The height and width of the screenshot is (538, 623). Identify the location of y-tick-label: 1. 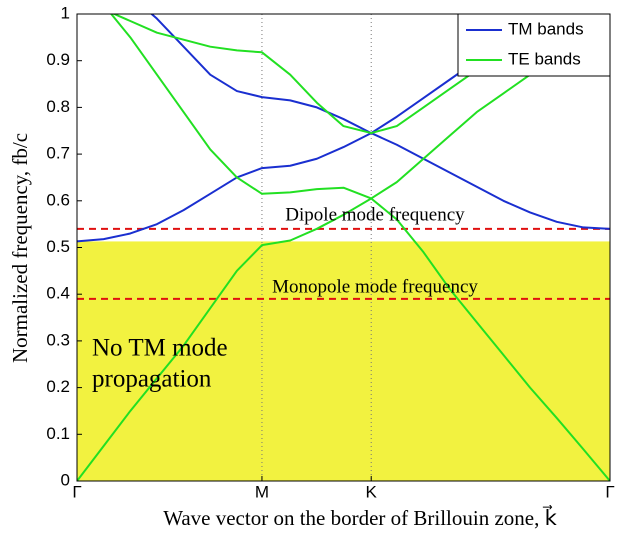
(65, 12).